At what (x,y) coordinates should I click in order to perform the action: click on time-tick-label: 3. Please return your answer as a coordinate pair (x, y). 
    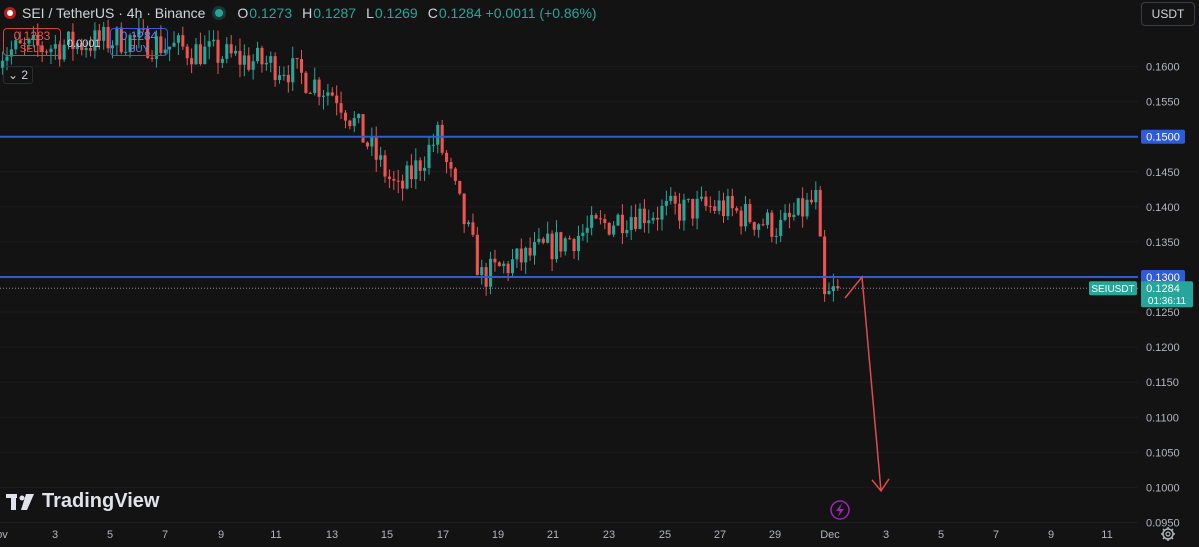
    Looking at the image, I should click on (55, 535).